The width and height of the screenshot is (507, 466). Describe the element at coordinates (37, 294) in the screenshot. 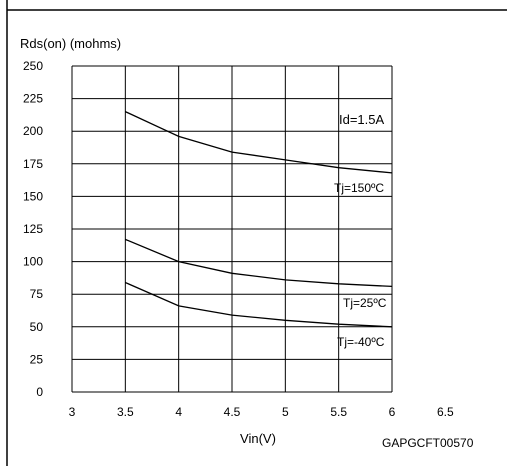

I see `y-tick-label: 75` at that location.